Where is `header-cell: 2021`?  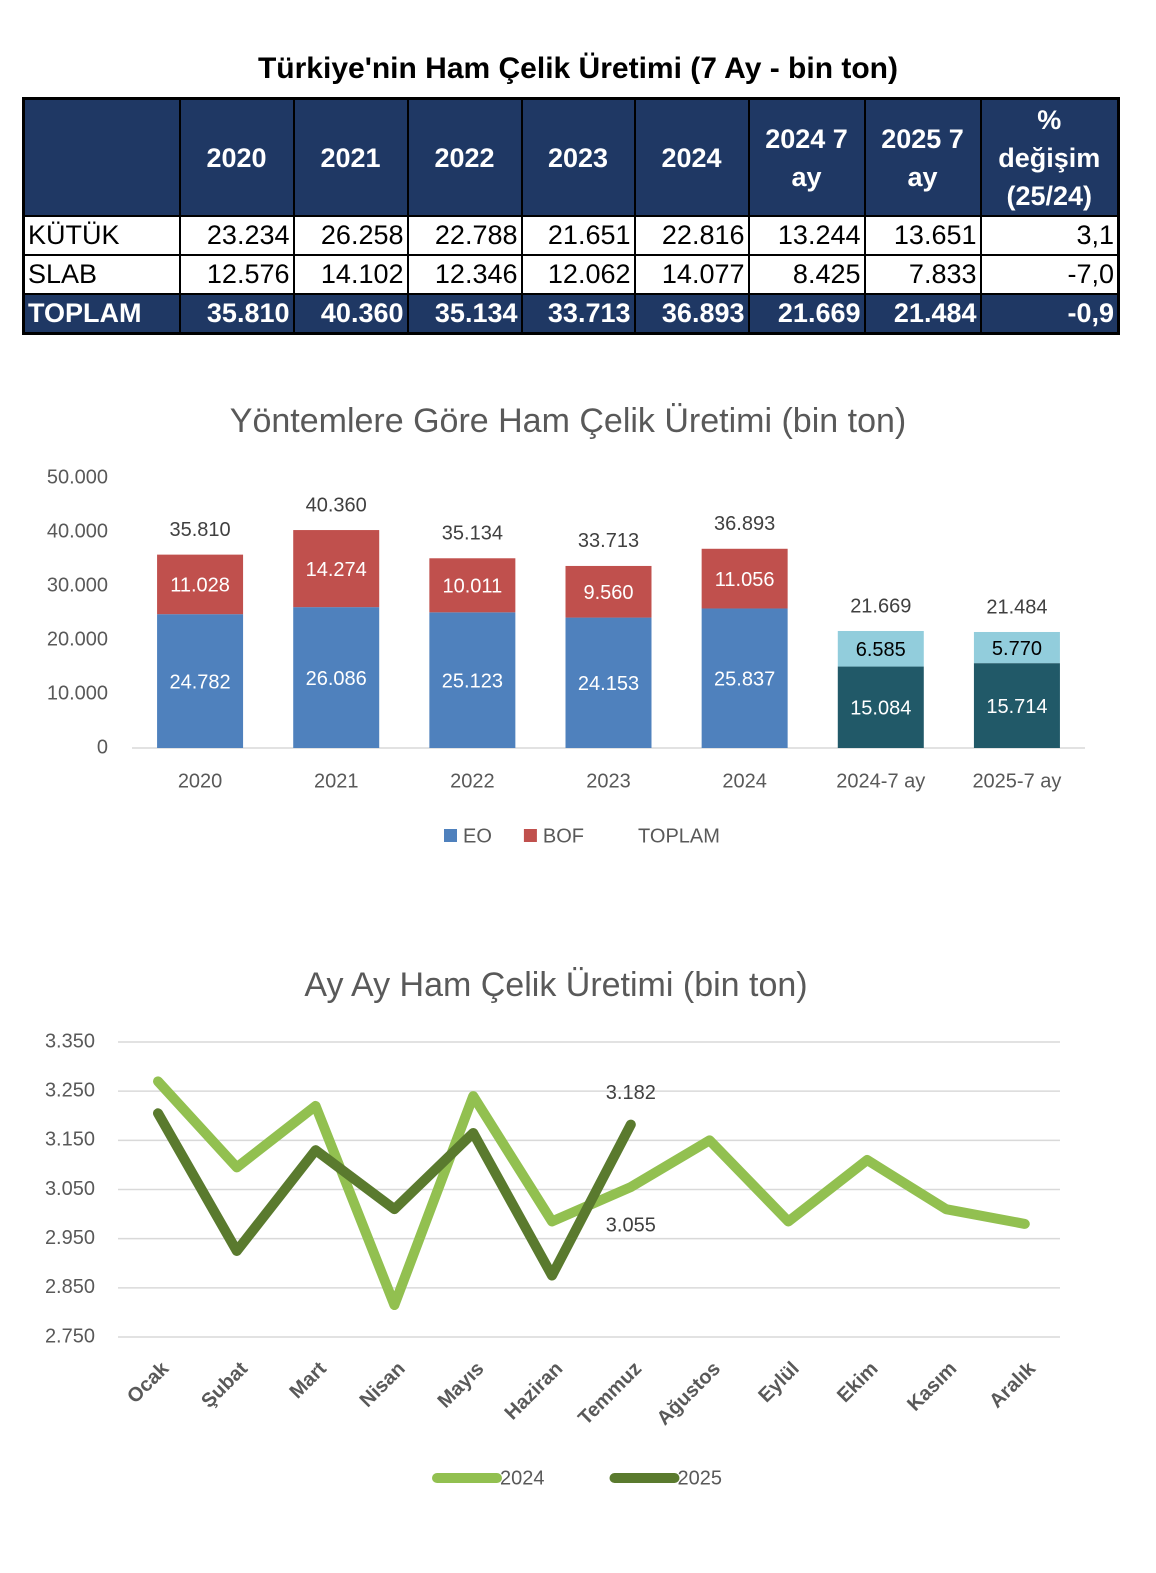 header-cell: 2021 is located at coordinates (350, 157).